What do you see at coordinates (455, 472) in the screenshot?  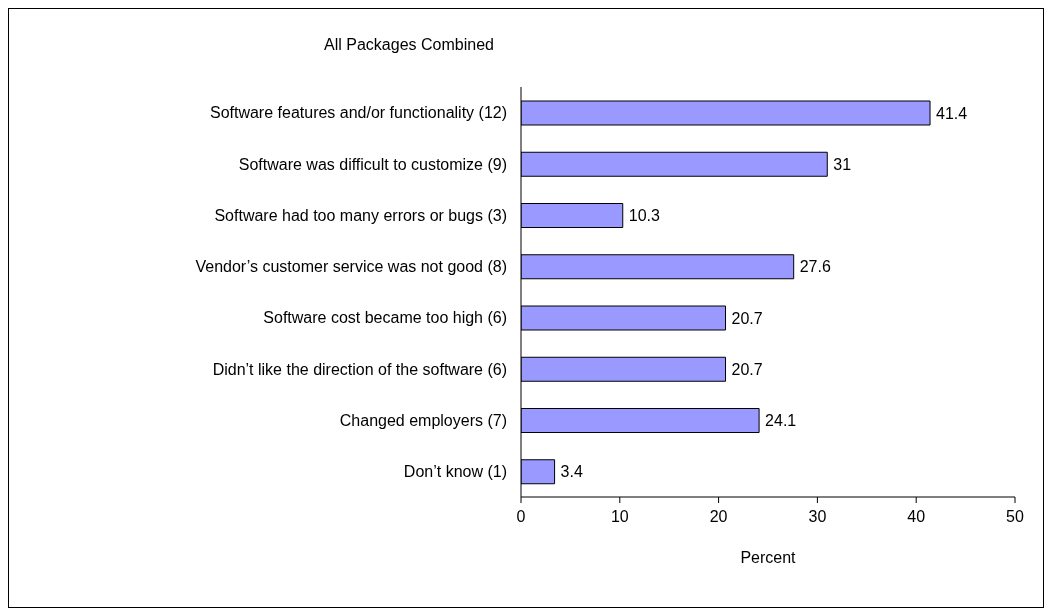 I see `y-tick-label: Don’t know (1)` at bounding box center [455, 472].